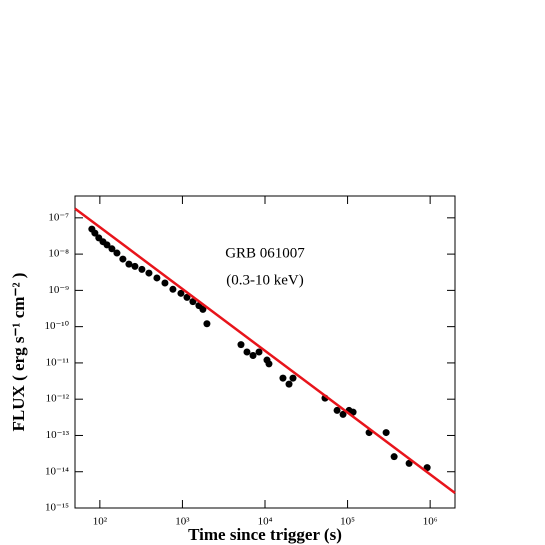 The image size is (545, 545). I want to click on y-tick-label: 10⁻¹⁵, so click(57, 508).